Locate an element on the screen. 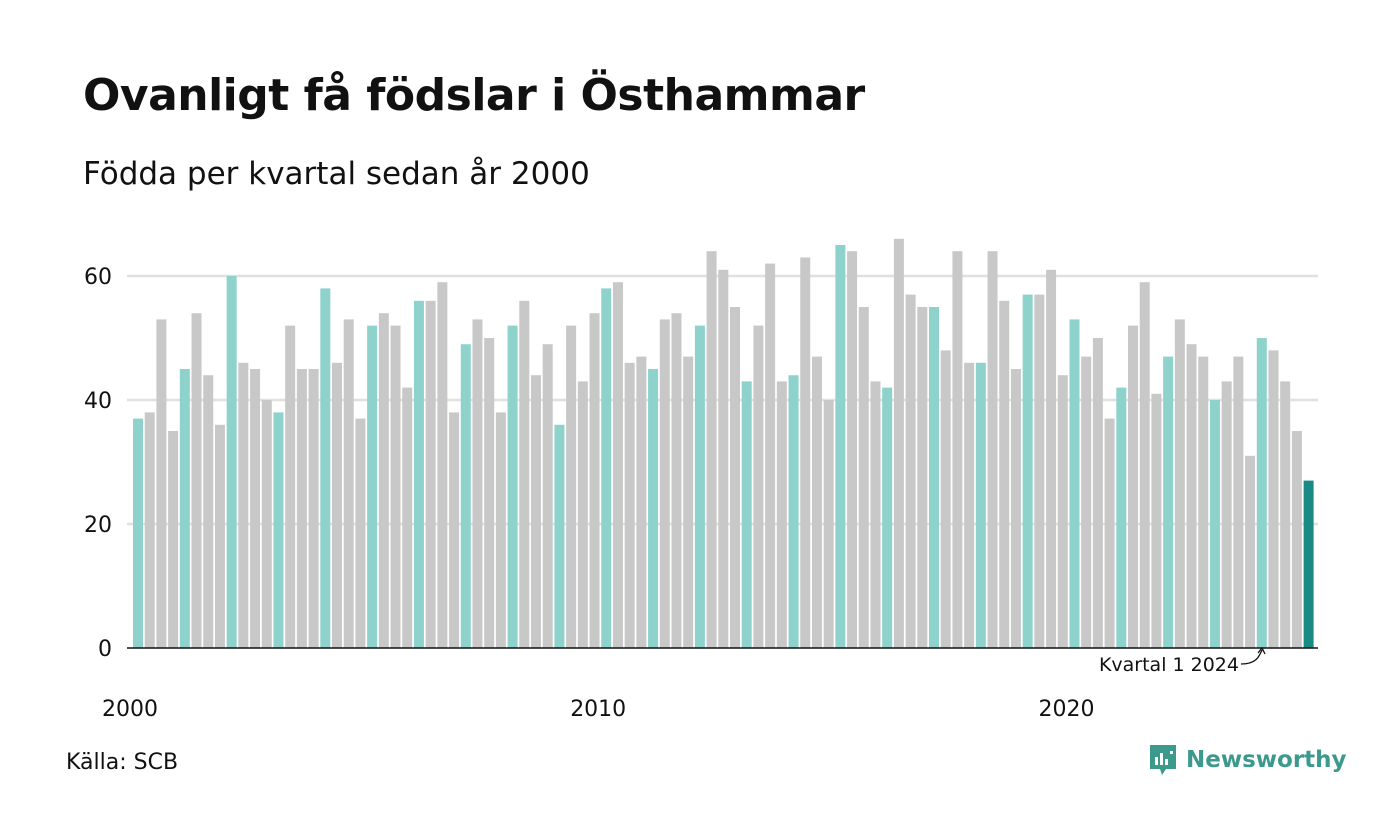  brand-logo: Newsworthy is located at coordinates (1247, 760).